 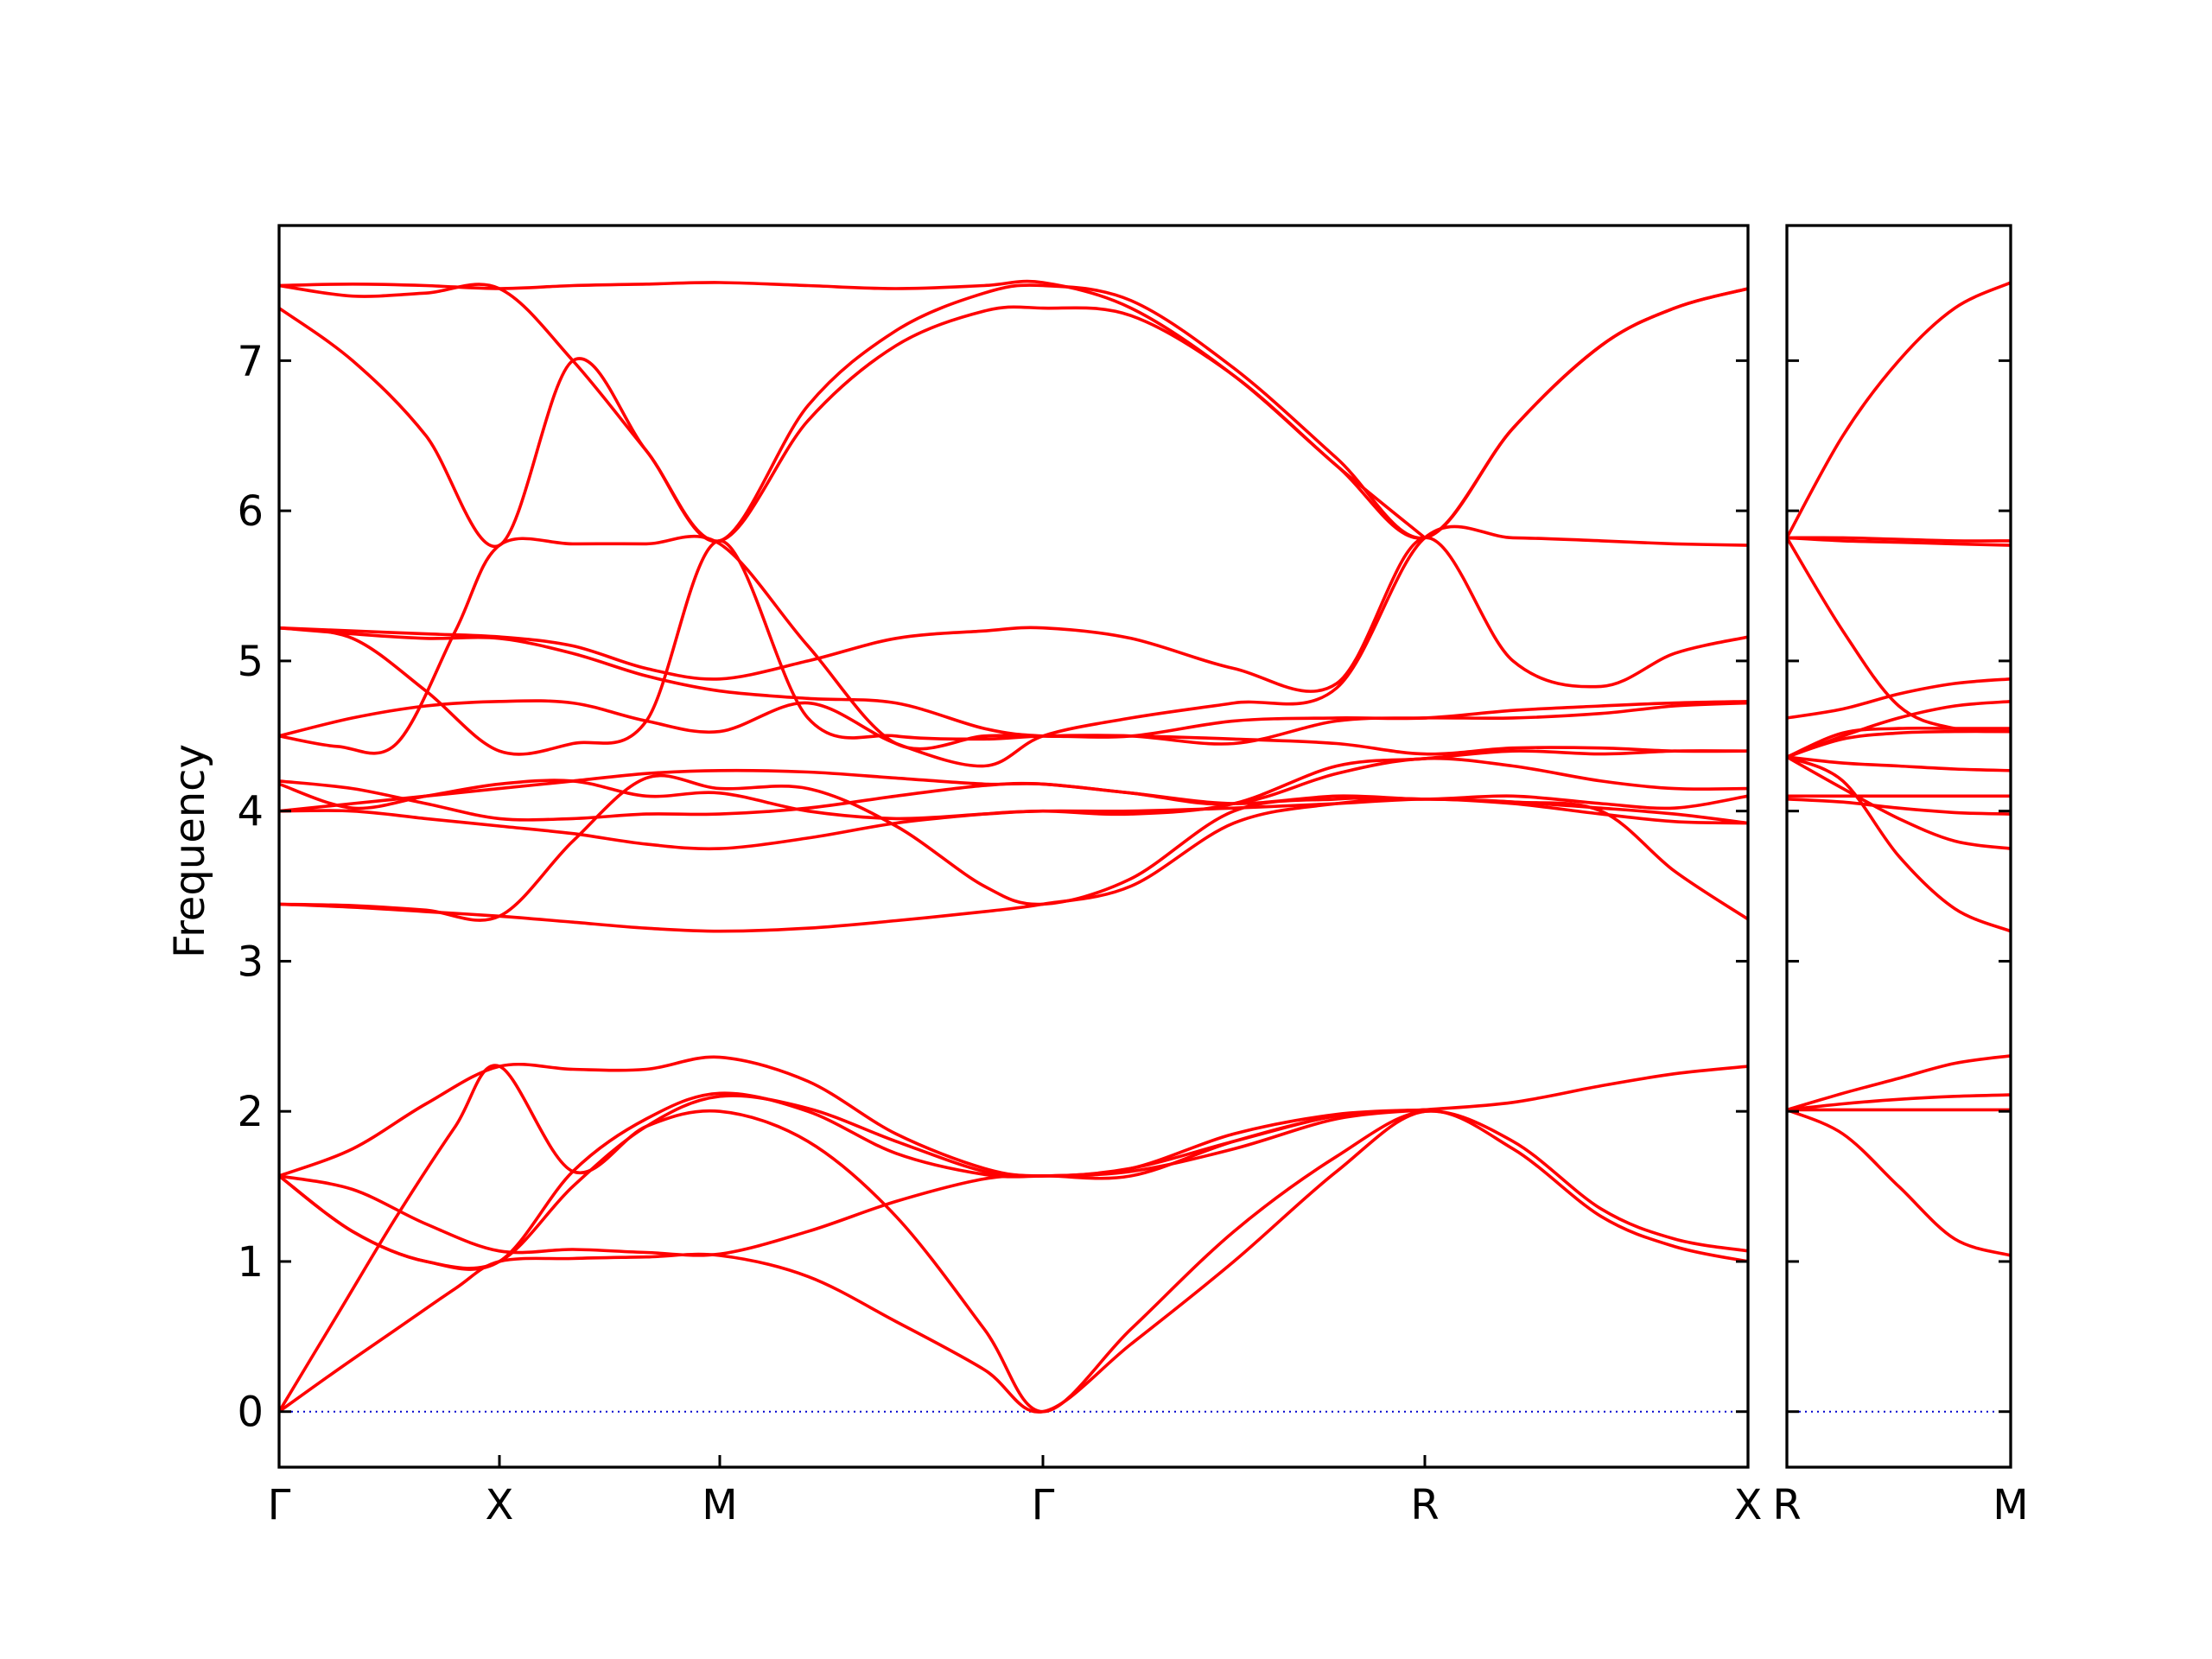 What do you see at coordinates (250, 511) in the screenshot?
I see `y-tick-label-6: 6` at bounding box center [250, 511].